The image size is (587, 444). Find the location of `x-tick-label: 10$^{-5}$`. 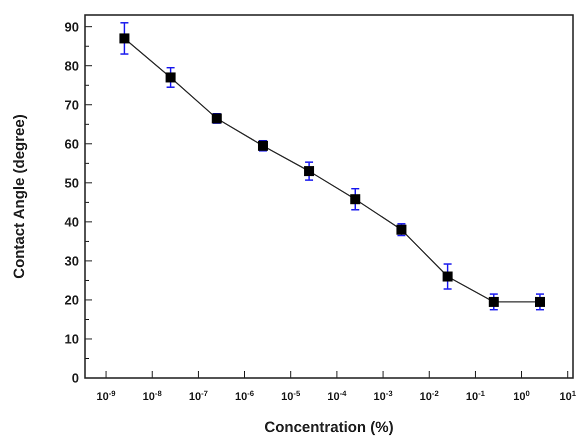

x-tick-label: 10$^{-5}$ is located at coordinates (291, 395).